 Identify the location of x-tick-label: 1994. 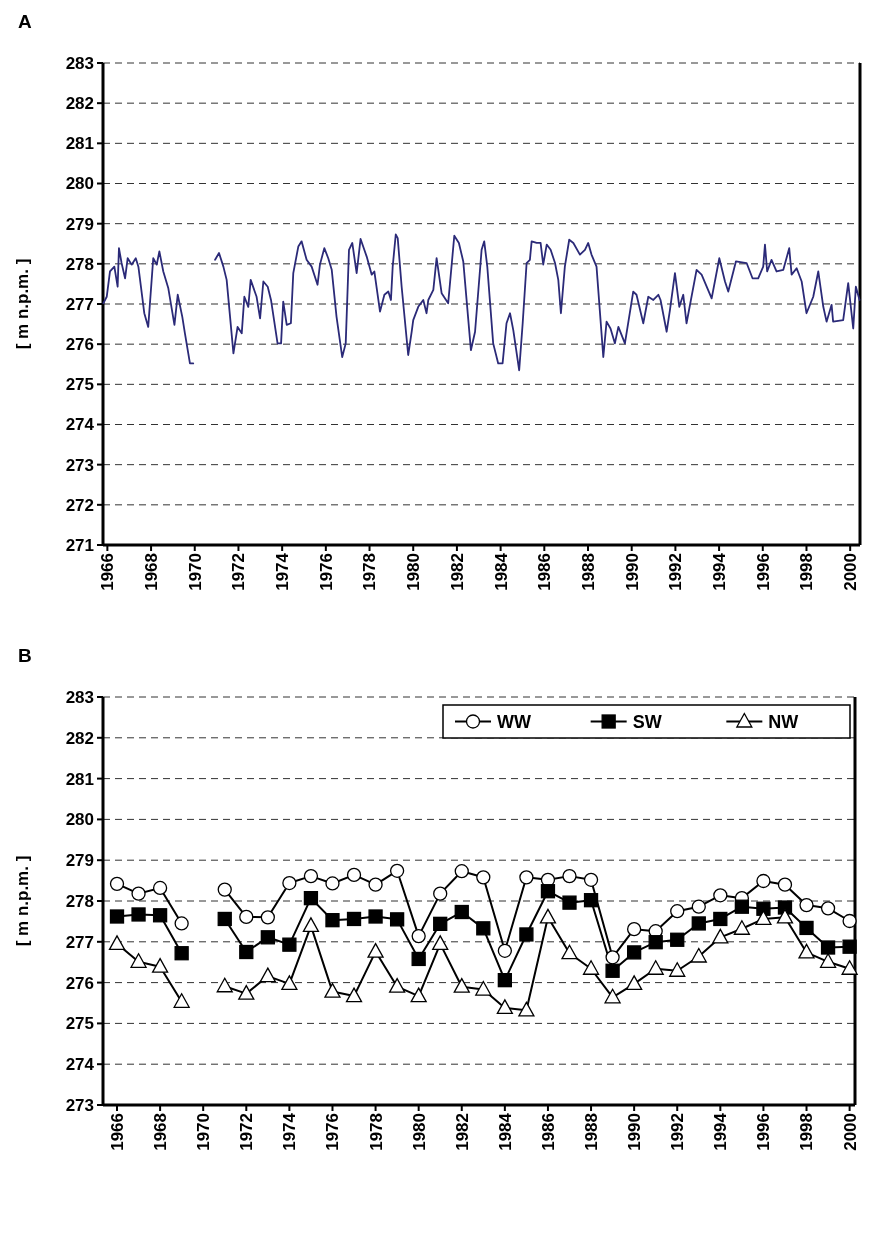
(721, 1131).